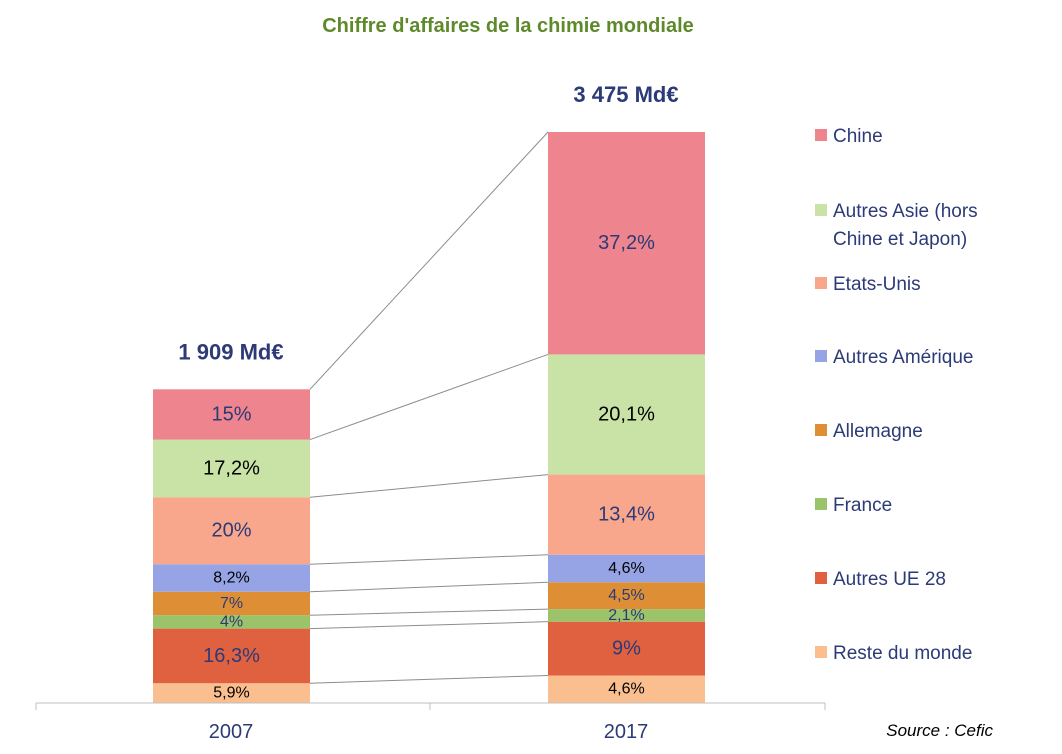  What do you see at coordinates (430, 706) in the screenshot?
I see `x-axis` at bounding box center [430, 706].